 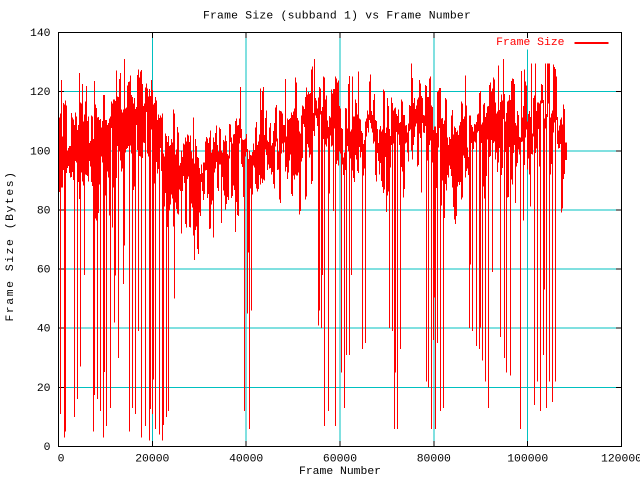 What do you see at coordinates (530, 43) in the screenshot?
I see `svg-text: Frame Size` at bounding box center [530, 43].